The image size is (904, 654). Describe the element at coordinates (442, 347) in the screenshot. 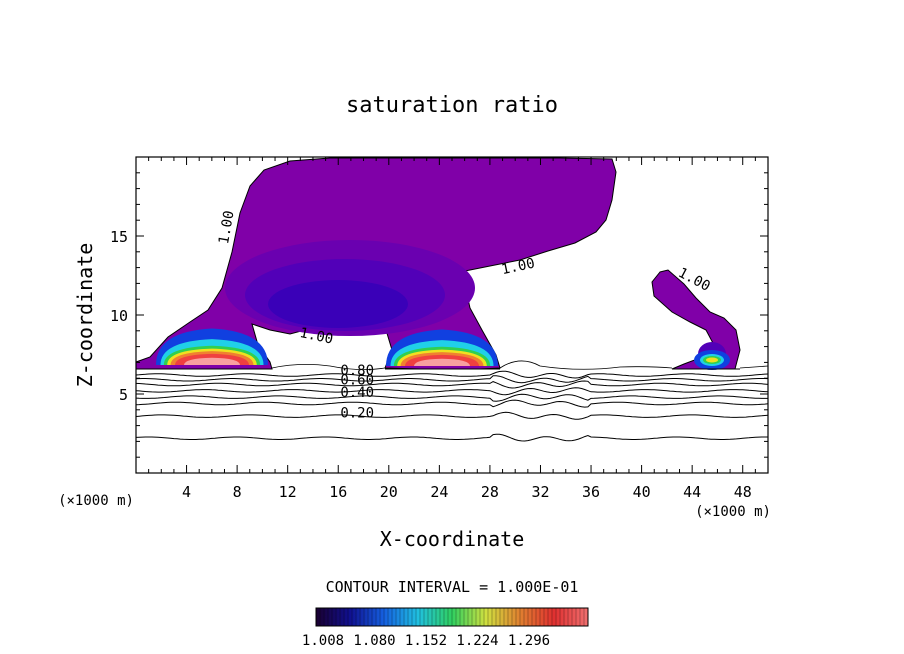

I see `hotspot-center` at that location.